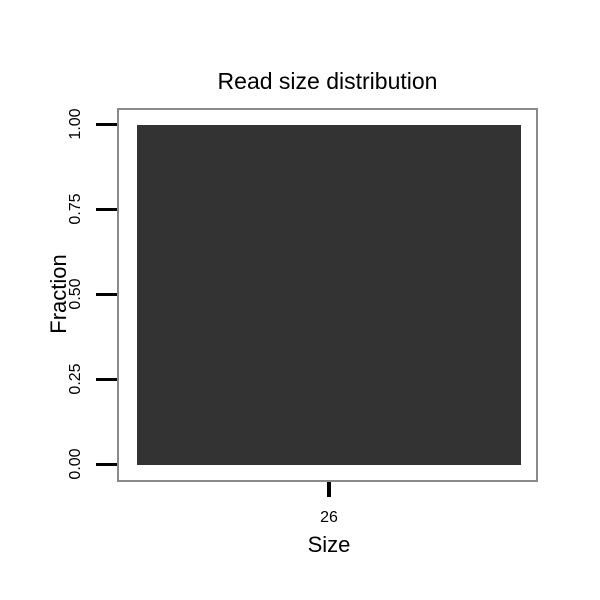 Image resolution: width=600 pixels, height=600 pixels. Describe the element at coordinates (106, 124) in the screenshot. I see `y-tick-1.00` at that location.